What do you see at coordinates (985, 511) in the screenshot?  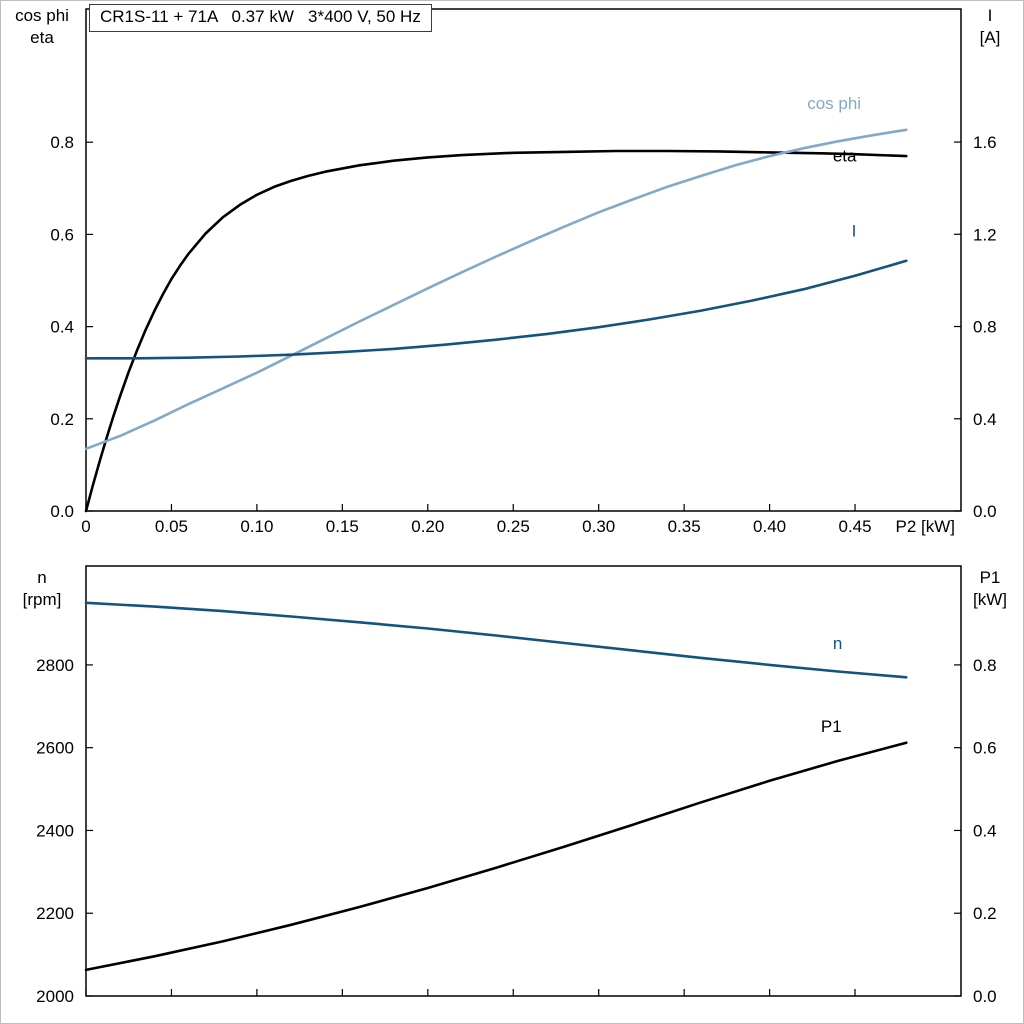 I see `top-right-tick-label: 0.0` at bounding box center [985, 511].